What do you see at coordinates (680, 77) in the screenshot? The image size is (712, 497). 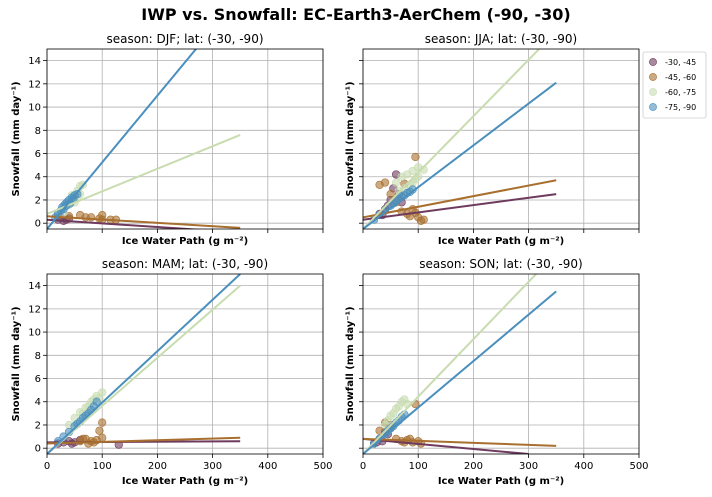 I see `legend-label: -45, -60` at bounding box center [680, 77].